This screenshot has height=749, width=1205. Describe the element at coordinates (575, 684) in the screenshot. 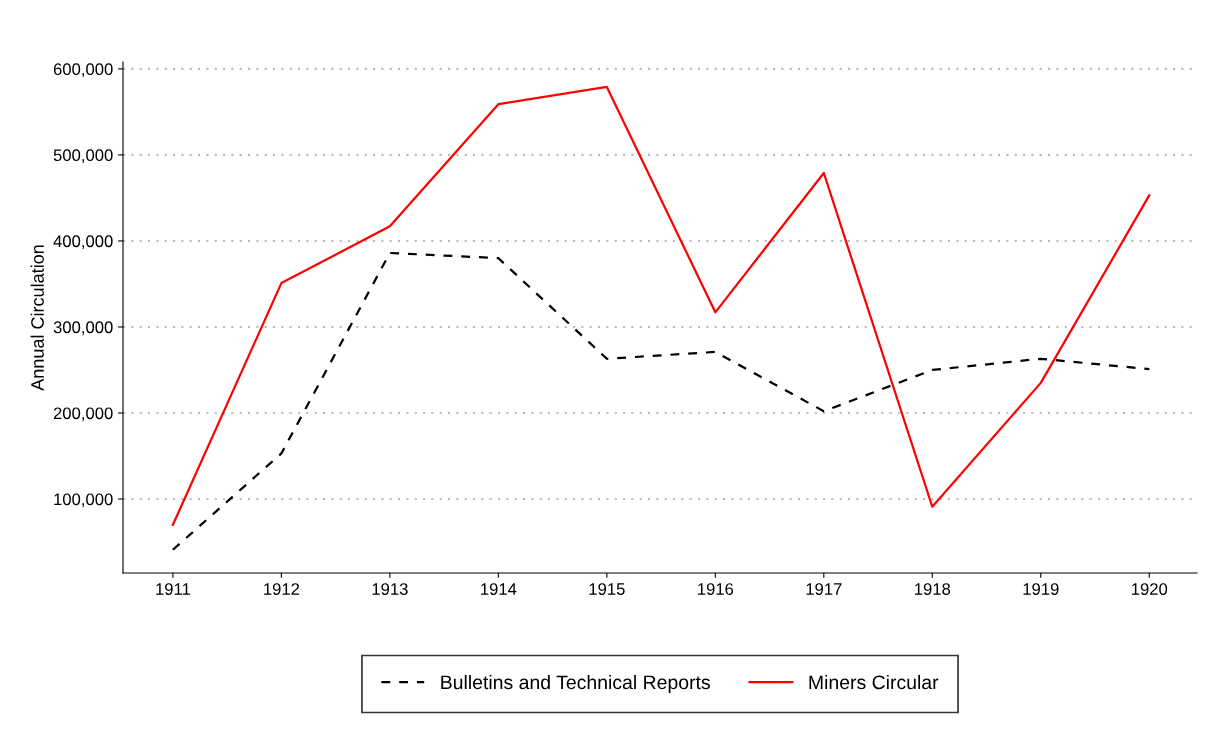

I see `legend-label: Bulletins and Technical Reports` at that location.